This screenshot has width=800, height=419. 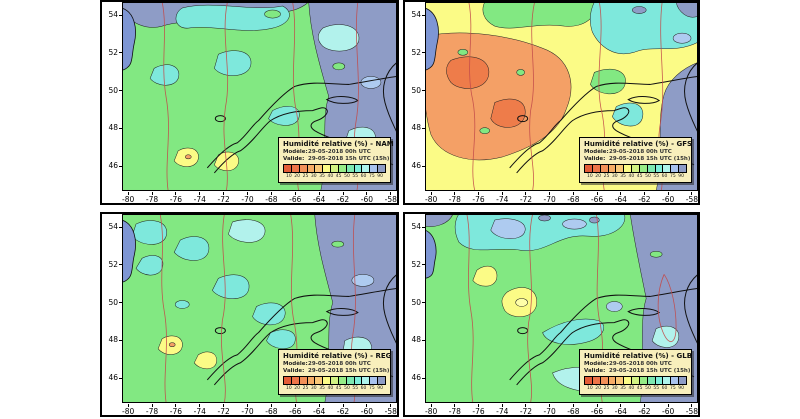 What do you see at coordinates (415, 96) in the screenshot?
I see `gfs-lat-axis: 54 52 50 48 46` at bounding box center [415, 96].